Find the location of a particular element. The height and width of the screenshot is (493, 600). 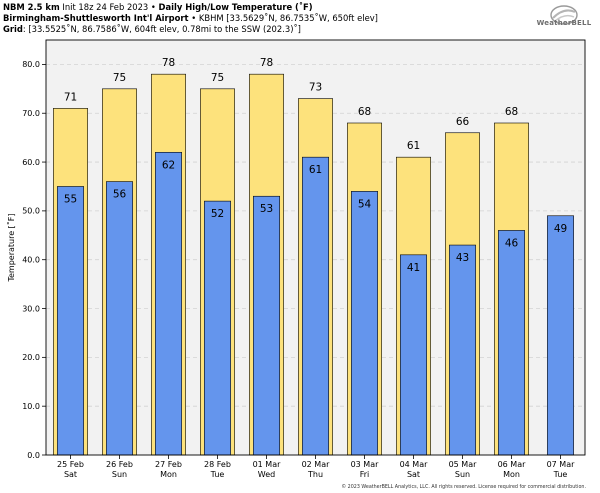

x-tick-date: 25 Feb is located at coordinates (70, 464).